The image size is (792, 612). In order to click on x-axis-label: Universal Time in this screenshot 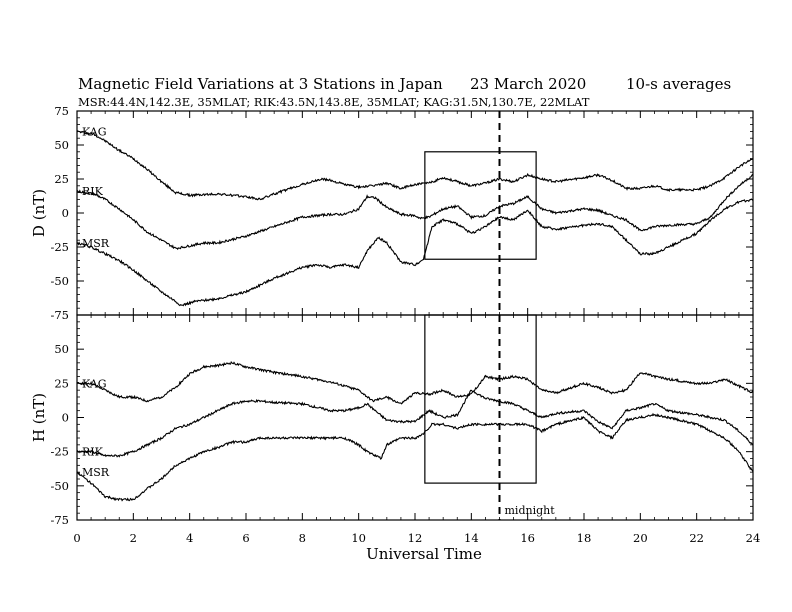, I will do `click(424, 554)`.